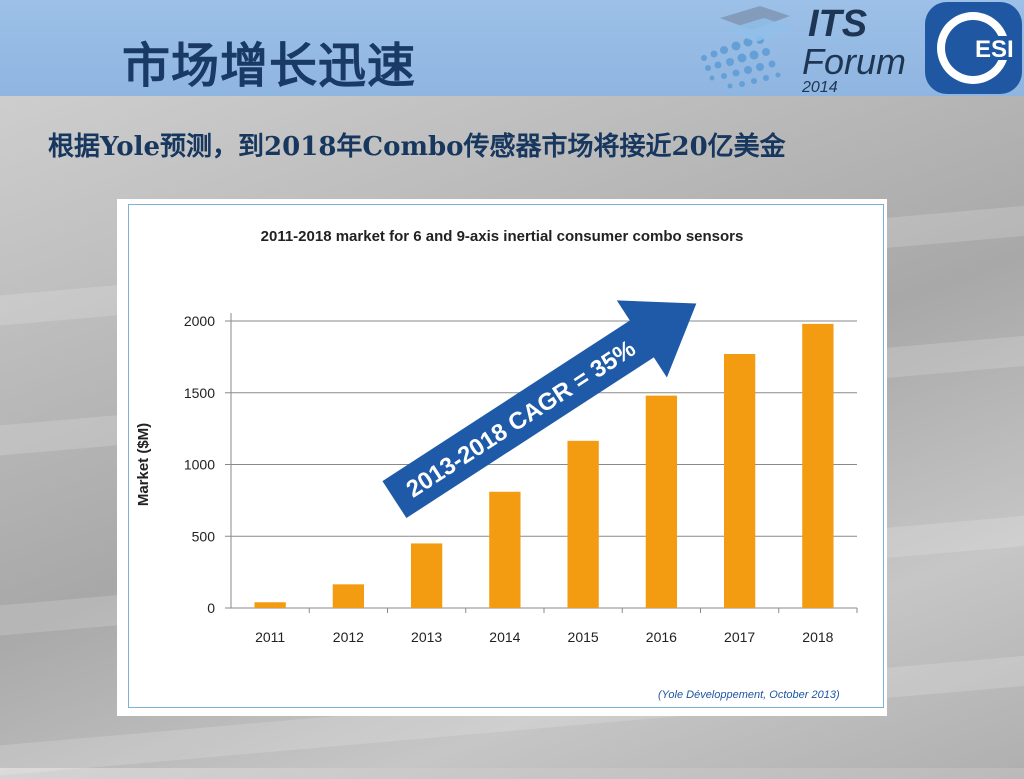  Describe the element at coordinates (504, 637) in the screenshot. I see `x-tick-label: 2014` at that location.